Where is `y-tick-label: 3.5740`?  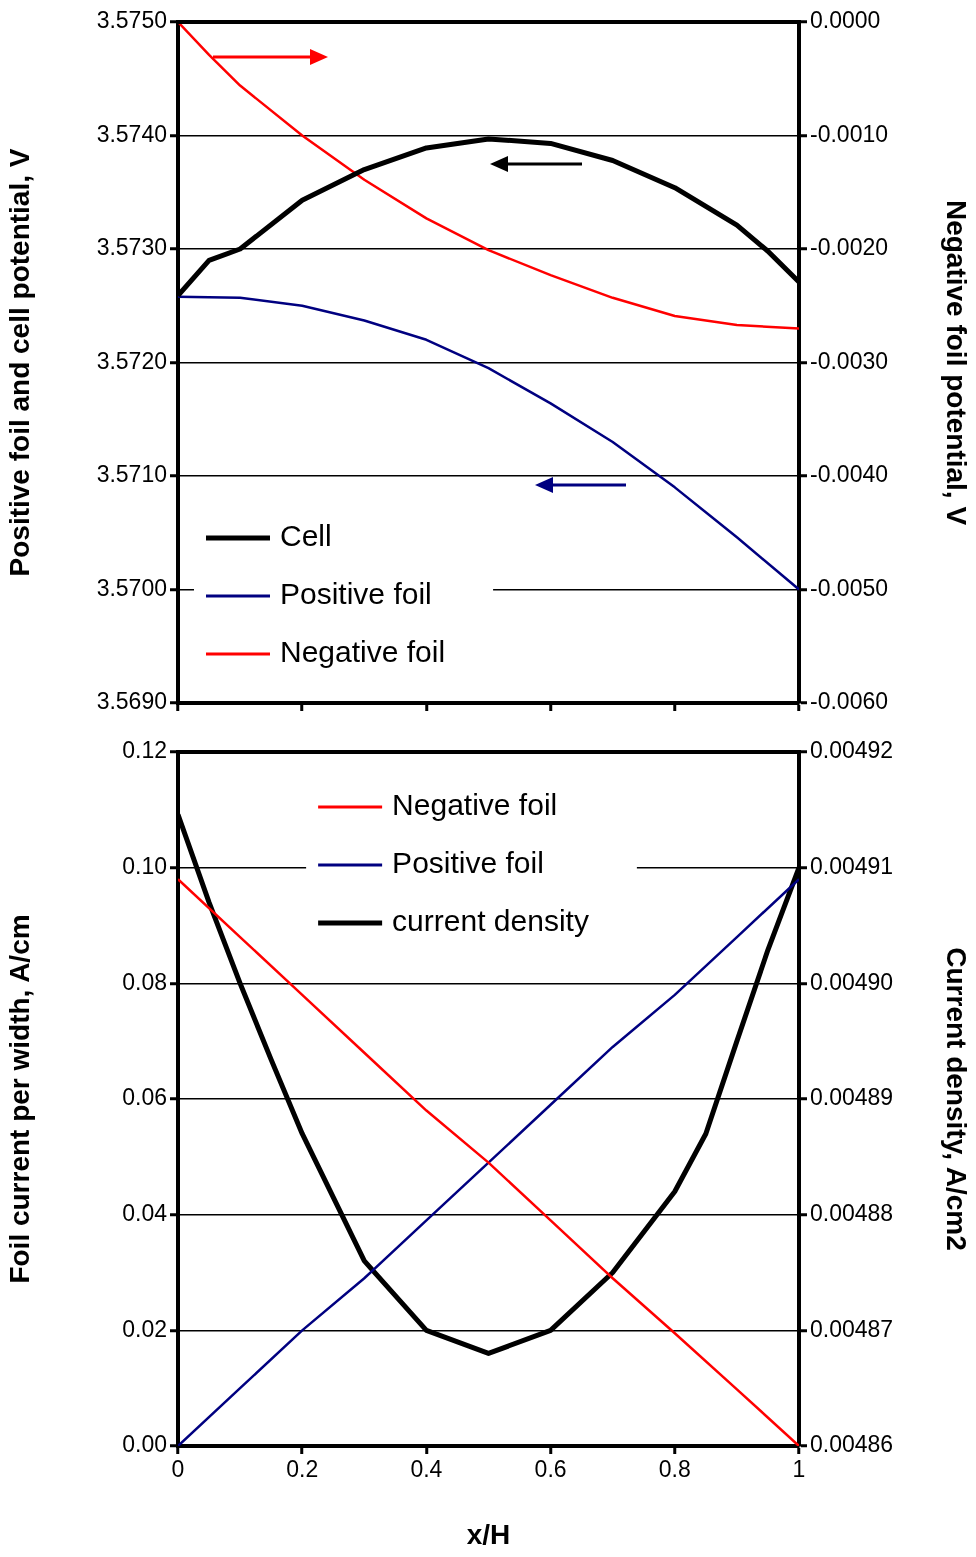
y-tick-label: 3.5740 is located at coordinates (131, 133).